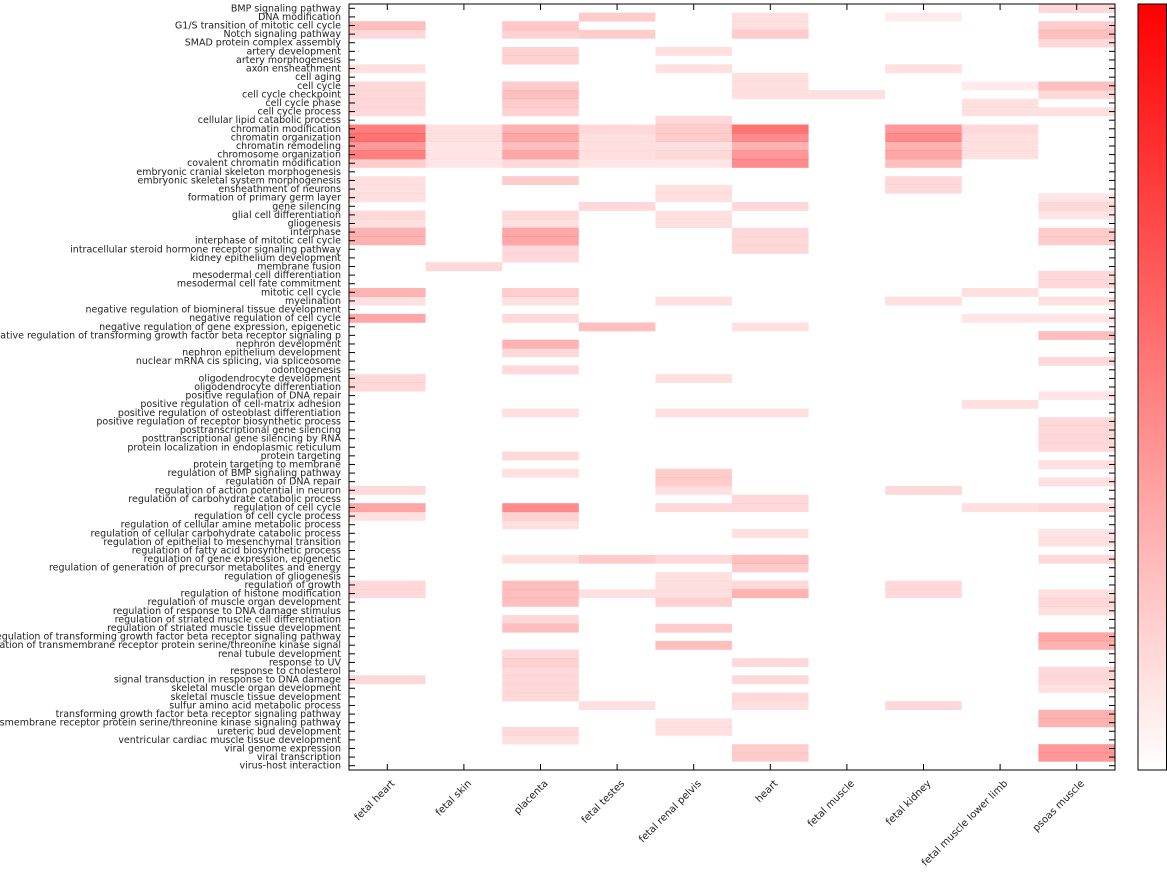 This screenshot has width=1167, height=875. Describe the element at coordinates (318, 77) in the screenshot. I see `y-tick-label: cell aging` at that location.